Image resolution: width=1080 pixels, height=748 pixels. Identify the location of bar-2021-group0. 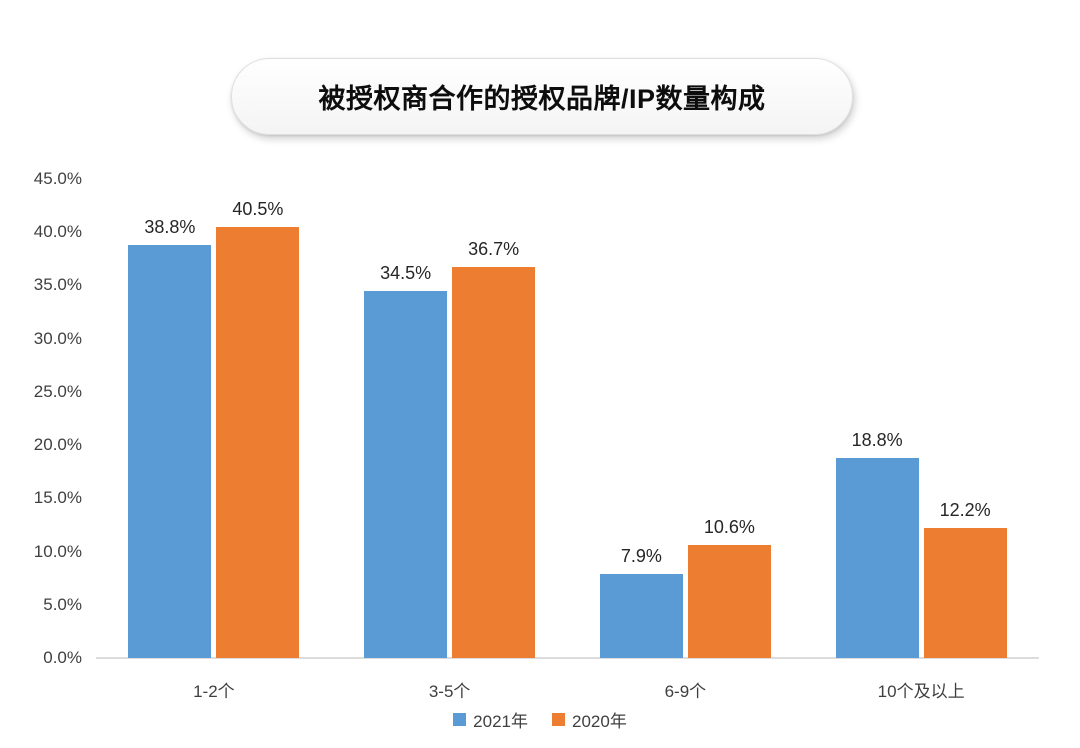
(170, 451).